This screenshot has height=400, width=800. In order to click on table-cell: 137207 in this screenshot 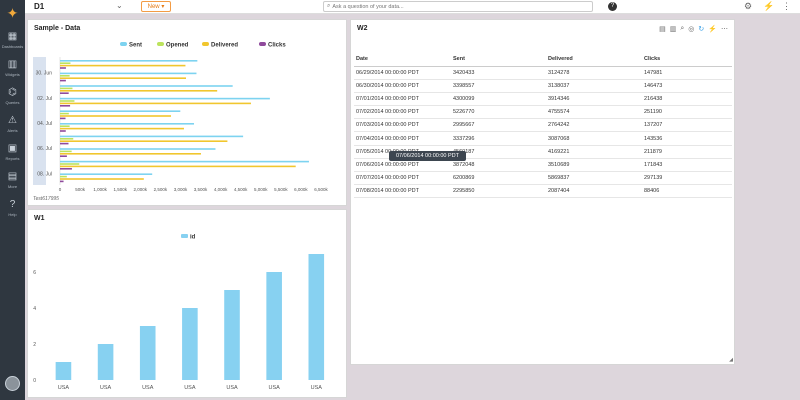, I will do `click(687, 125)`.